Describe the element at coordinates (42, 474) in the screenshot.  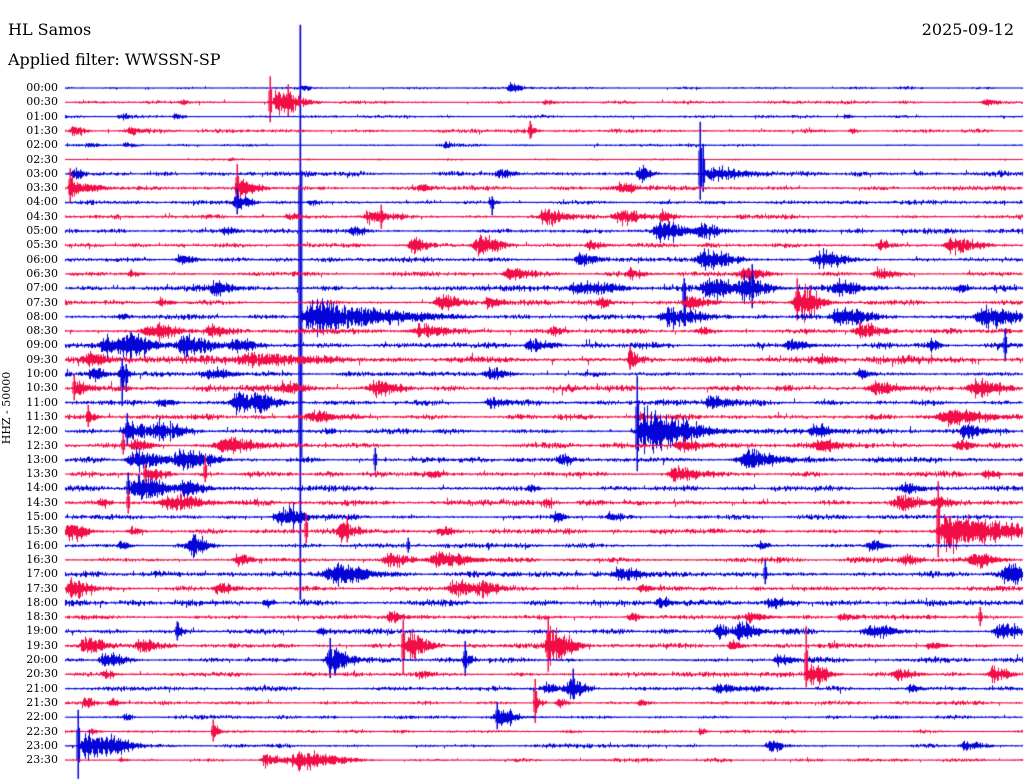
I see `trace-time-label: 13:30` at that location.